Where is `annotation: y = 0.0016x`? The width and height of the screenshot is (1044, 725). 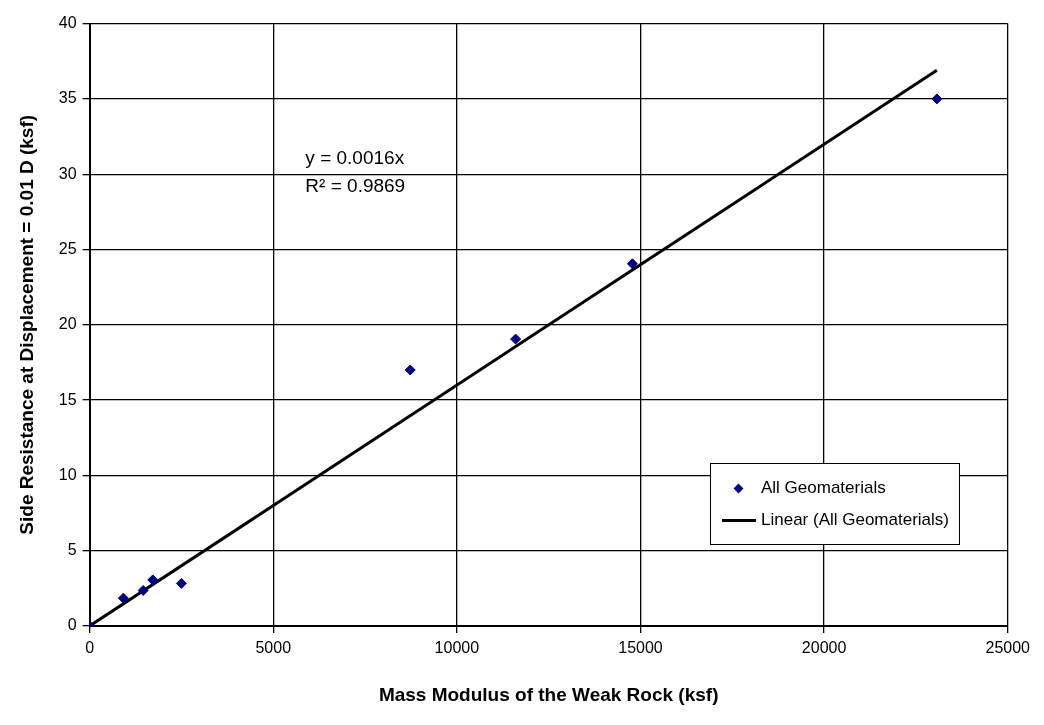
annotation: y = 0.0016x is located at coordinates (355, 157).